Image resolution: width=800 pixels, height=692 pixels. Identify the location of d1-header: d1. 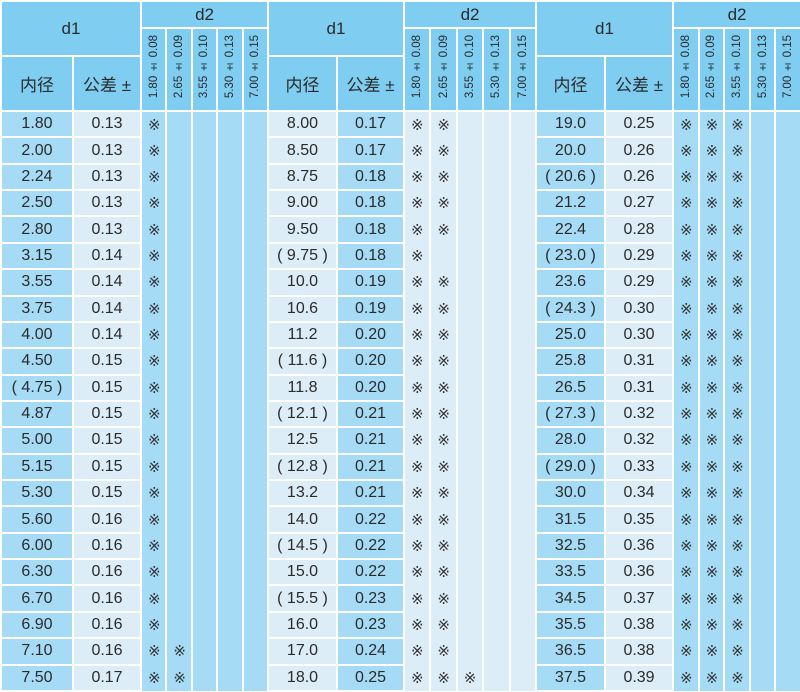
(336, 28).